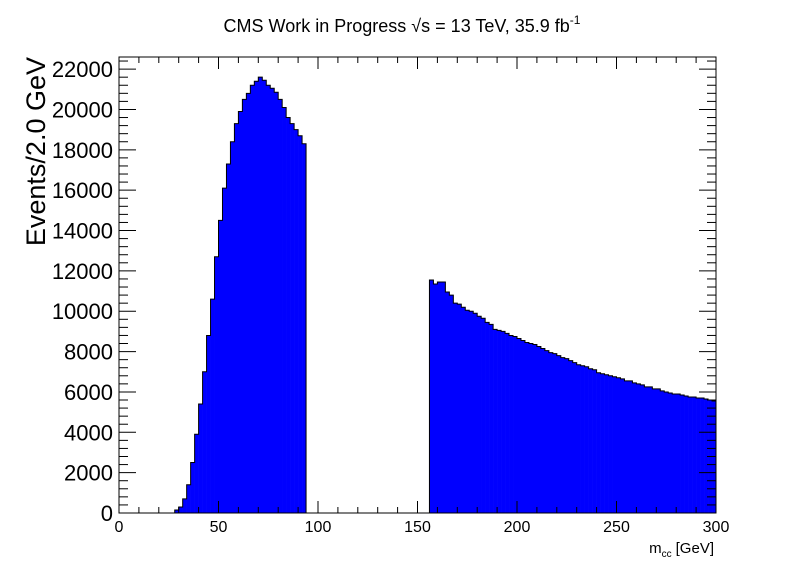  I want to click on title-energy: = 13 TeV, 35.9 fb, so click(502, 26).